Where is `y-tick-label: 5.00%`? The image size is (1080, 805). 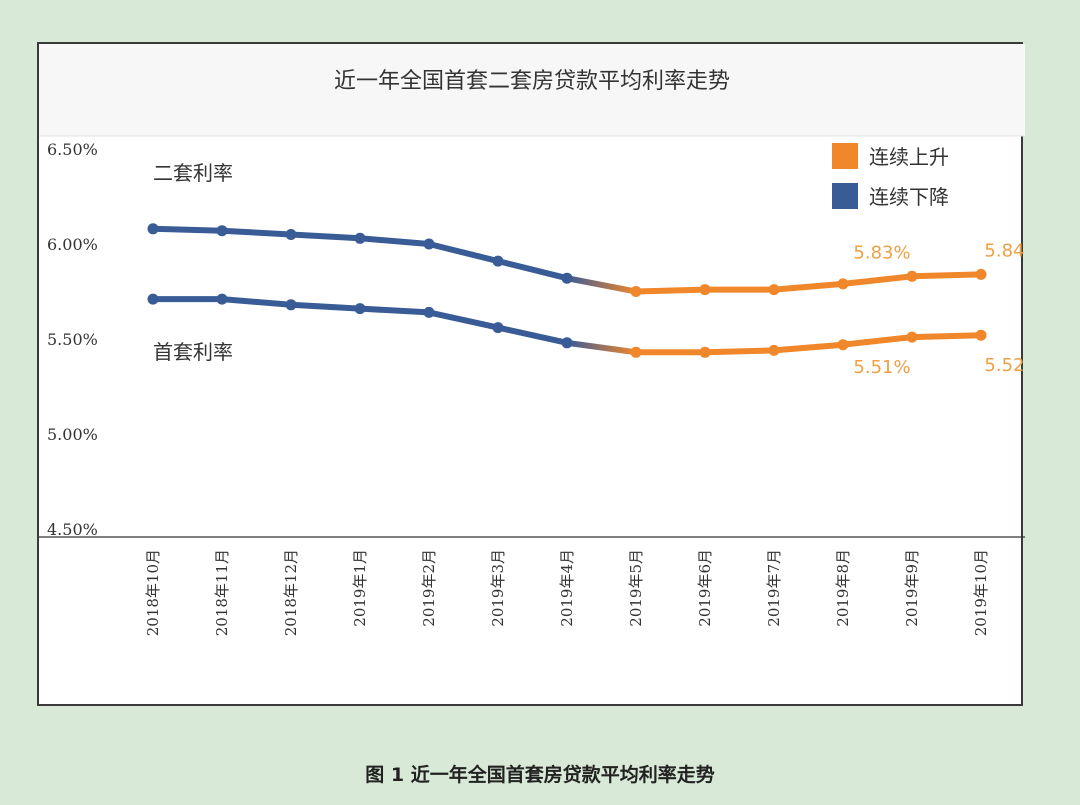
y-tick-label: 5.00% is located at coordinates (72, 434).